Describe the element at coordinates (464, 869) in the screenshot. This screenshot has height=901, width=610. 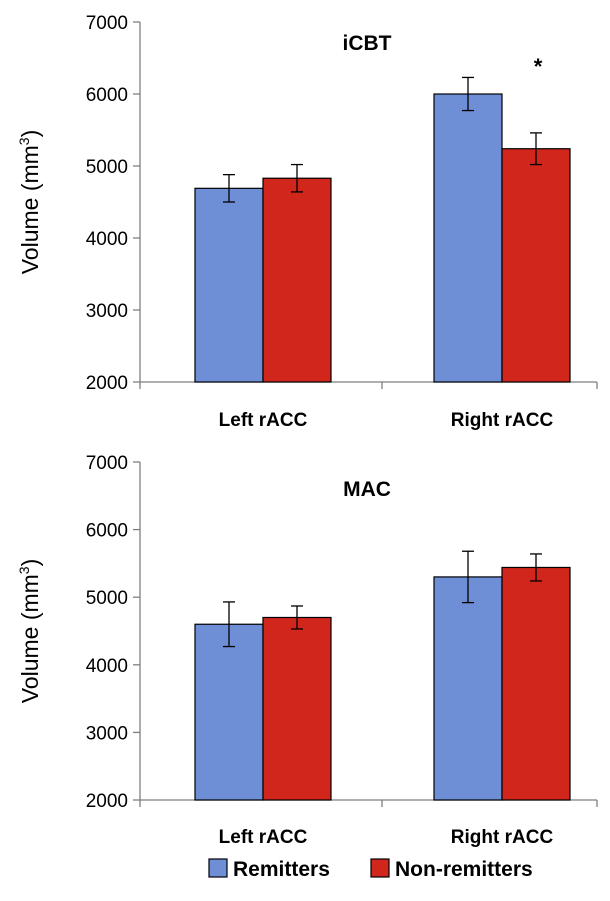
I see `legend-label: Non-remitters` at that location.